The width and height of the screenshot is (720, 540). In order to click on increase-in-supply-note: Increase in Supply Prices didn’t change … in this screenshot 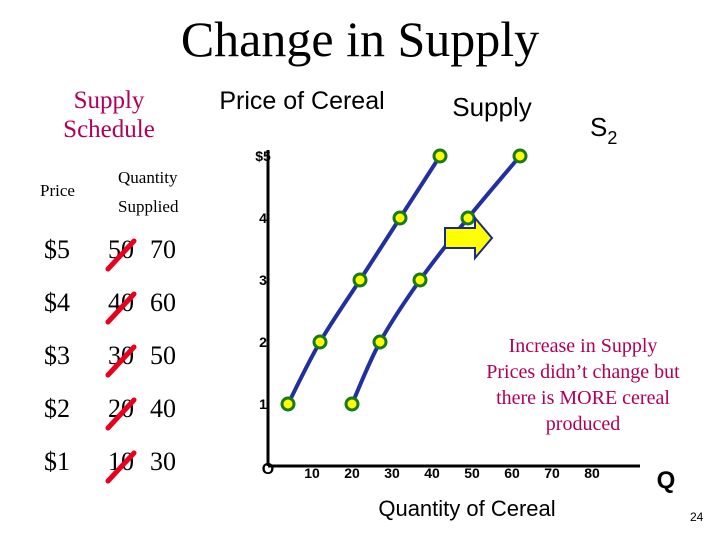, I will do `click(583, 385)`.